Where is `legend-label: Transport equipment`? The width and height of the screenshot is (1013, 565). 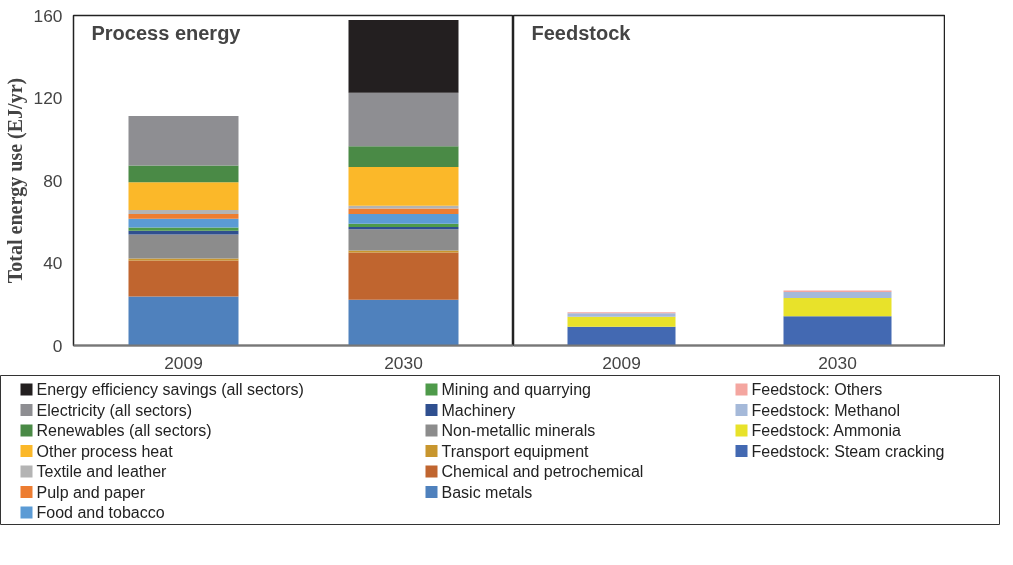 legend-label: Transport equipment is located at coordinates (515, 451).